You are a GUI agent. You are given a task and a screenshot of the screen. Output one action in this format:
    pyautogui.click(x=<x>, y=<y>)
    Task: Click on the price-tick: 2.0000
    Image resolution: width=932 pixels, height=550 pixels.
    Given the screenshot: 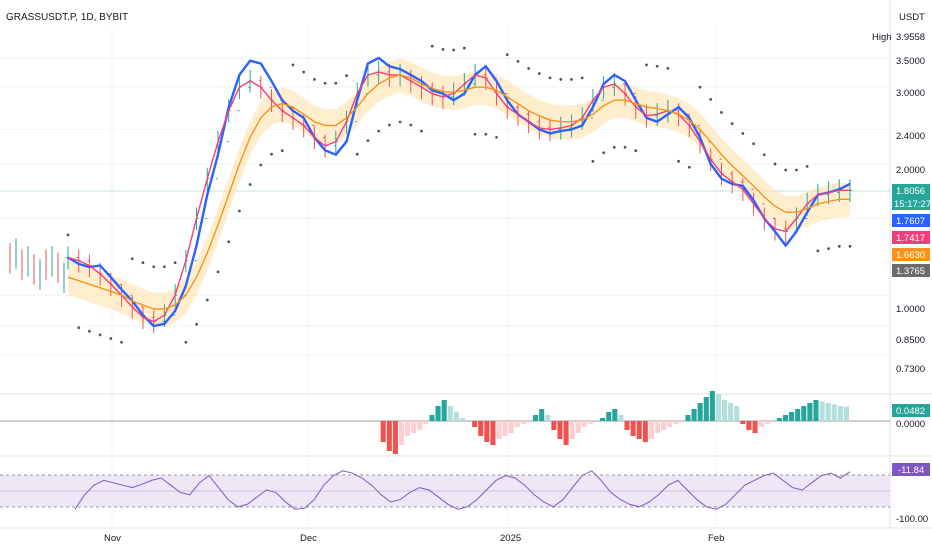 What is the action you would take?
    pyautogui.click(x=910, y=170)
    